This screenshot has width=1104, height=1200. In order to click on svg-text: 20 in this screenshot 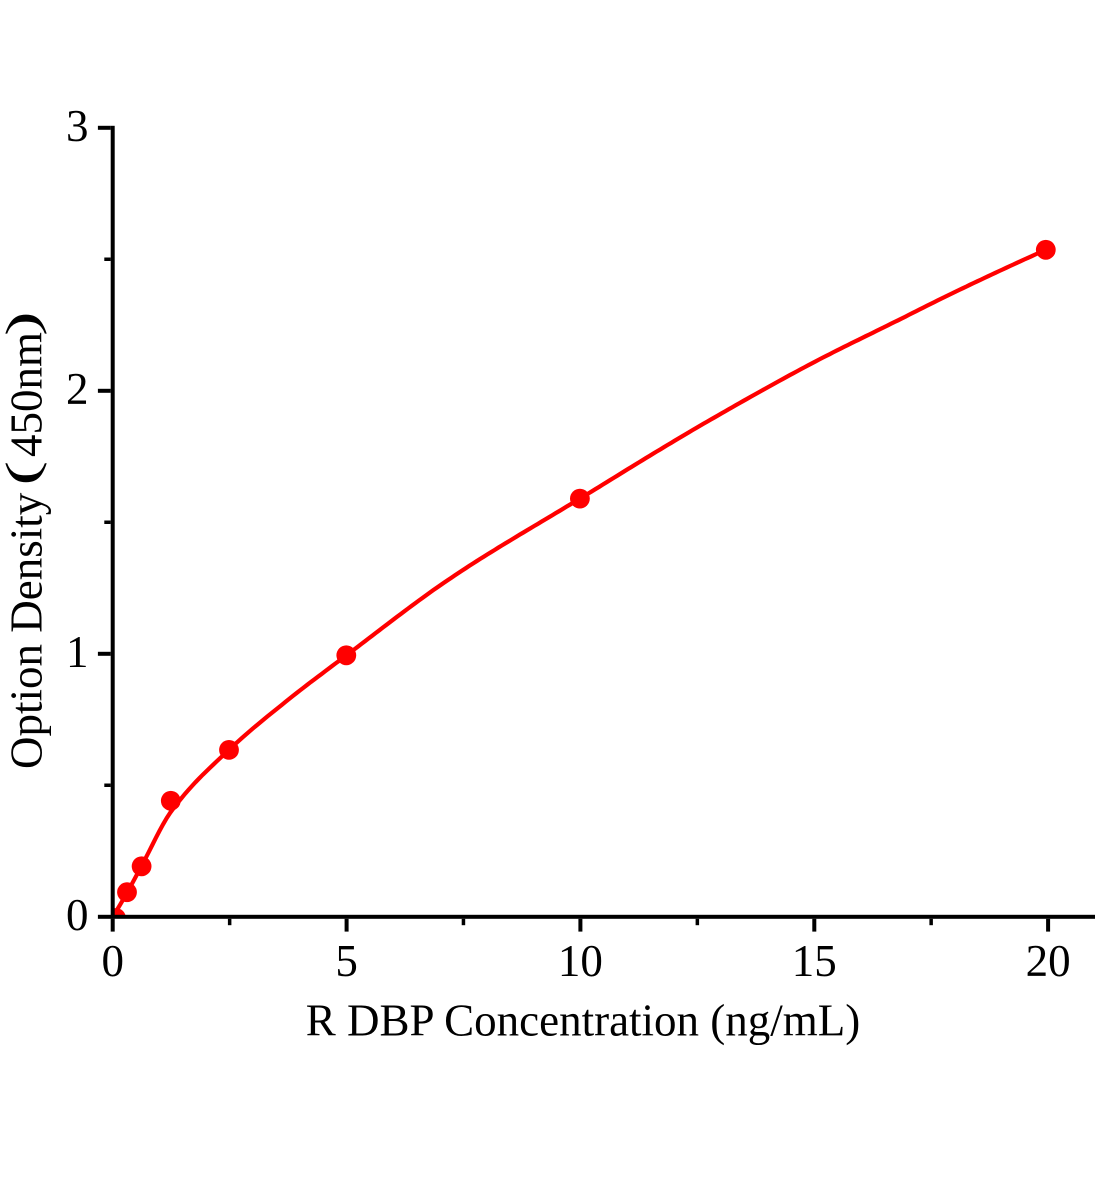, I will do `click(1048, 961)`.